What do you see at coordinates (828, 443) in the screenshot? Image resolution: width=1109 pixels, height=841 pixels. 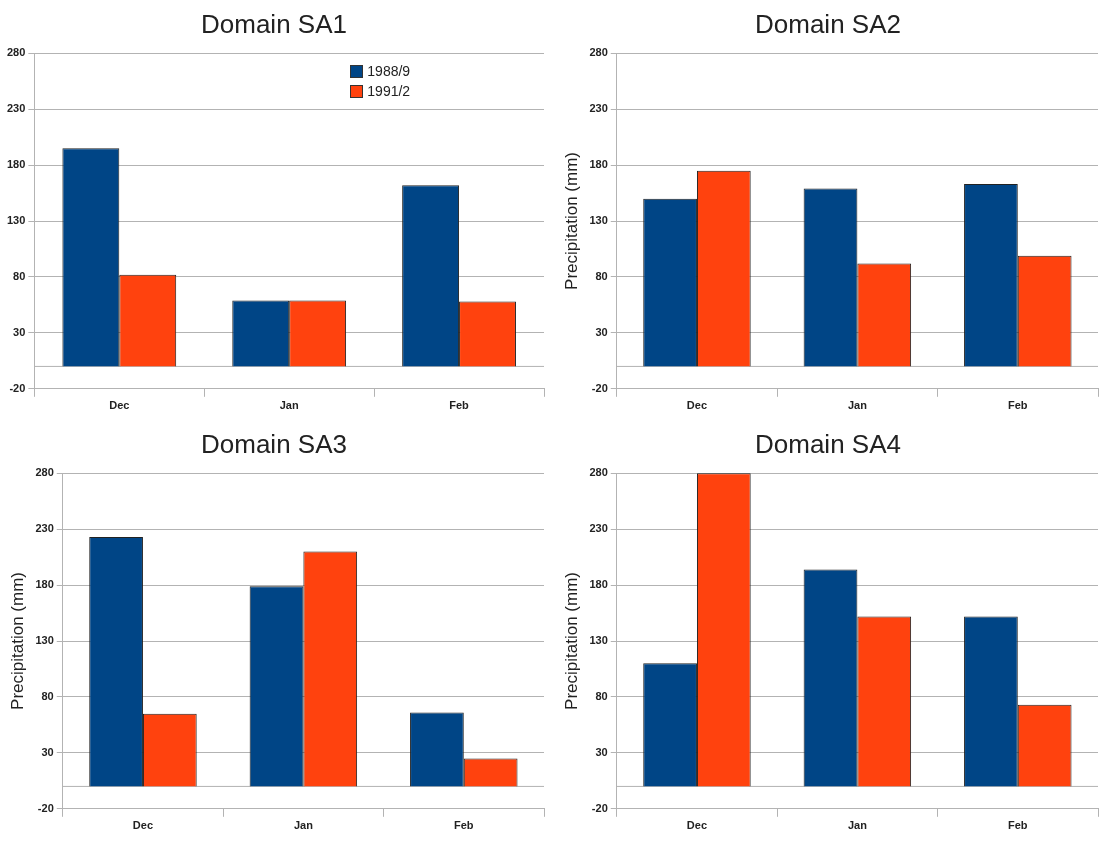 I see `chart-title: Domain SA4` at bounding box center [828, 443].